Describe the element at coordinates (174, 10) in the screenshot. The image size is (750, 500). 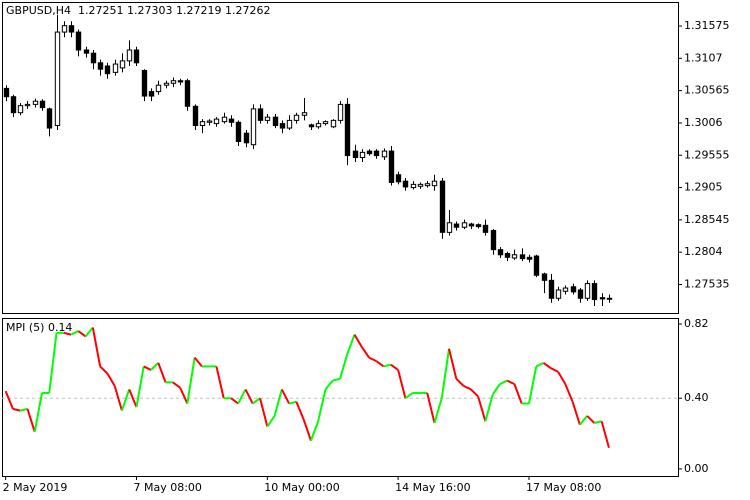
I see `quote: 1.27251 1.27303 1.27219 1.27262` at that location.